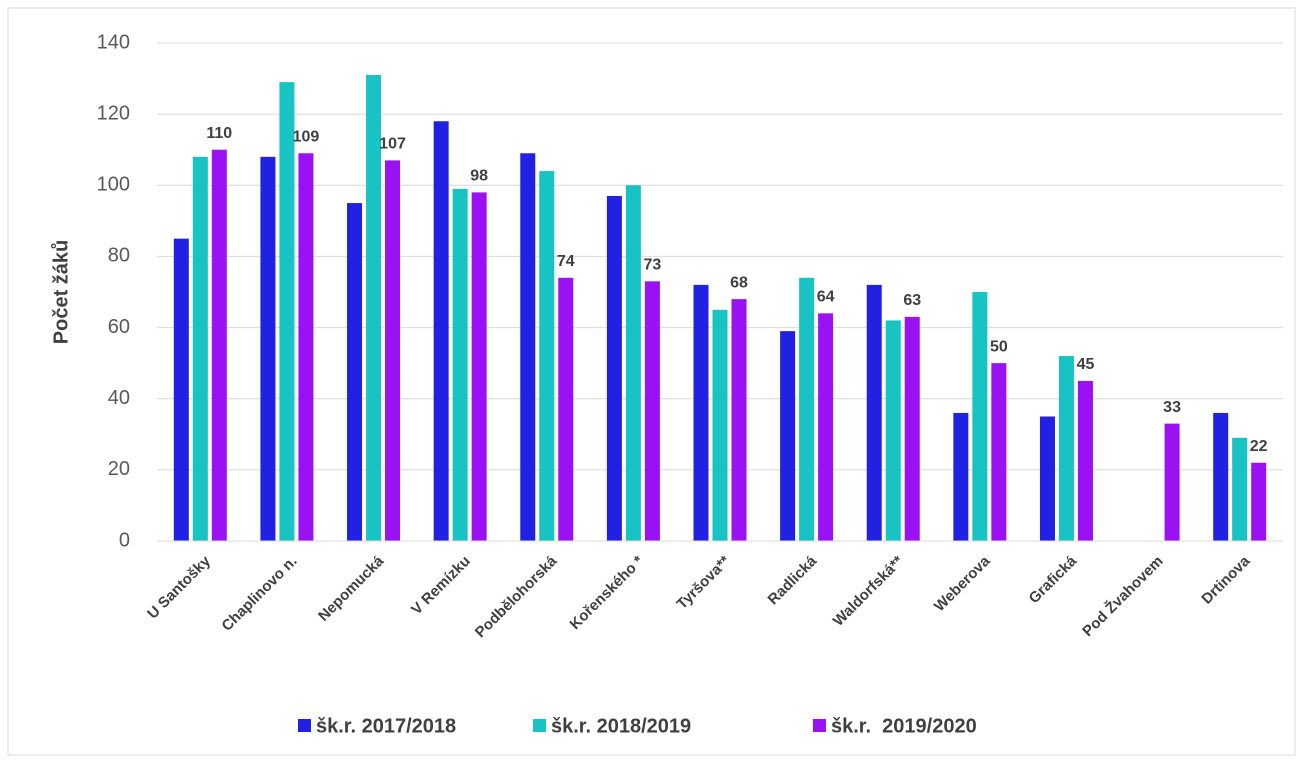 The width and height of the screenshot is (1303, 763). Describe the element at coordinates (119, 469) in the screenshot. I see `y-tick-label: 20` at that location.